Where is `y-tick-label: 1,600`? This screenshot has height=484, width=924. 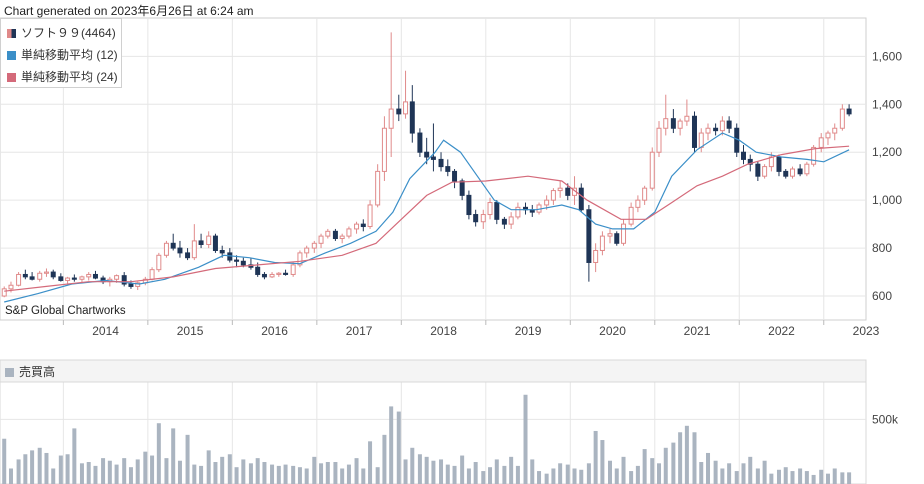 y-tick-label: 1,600 is located at coordinates (887, 56).